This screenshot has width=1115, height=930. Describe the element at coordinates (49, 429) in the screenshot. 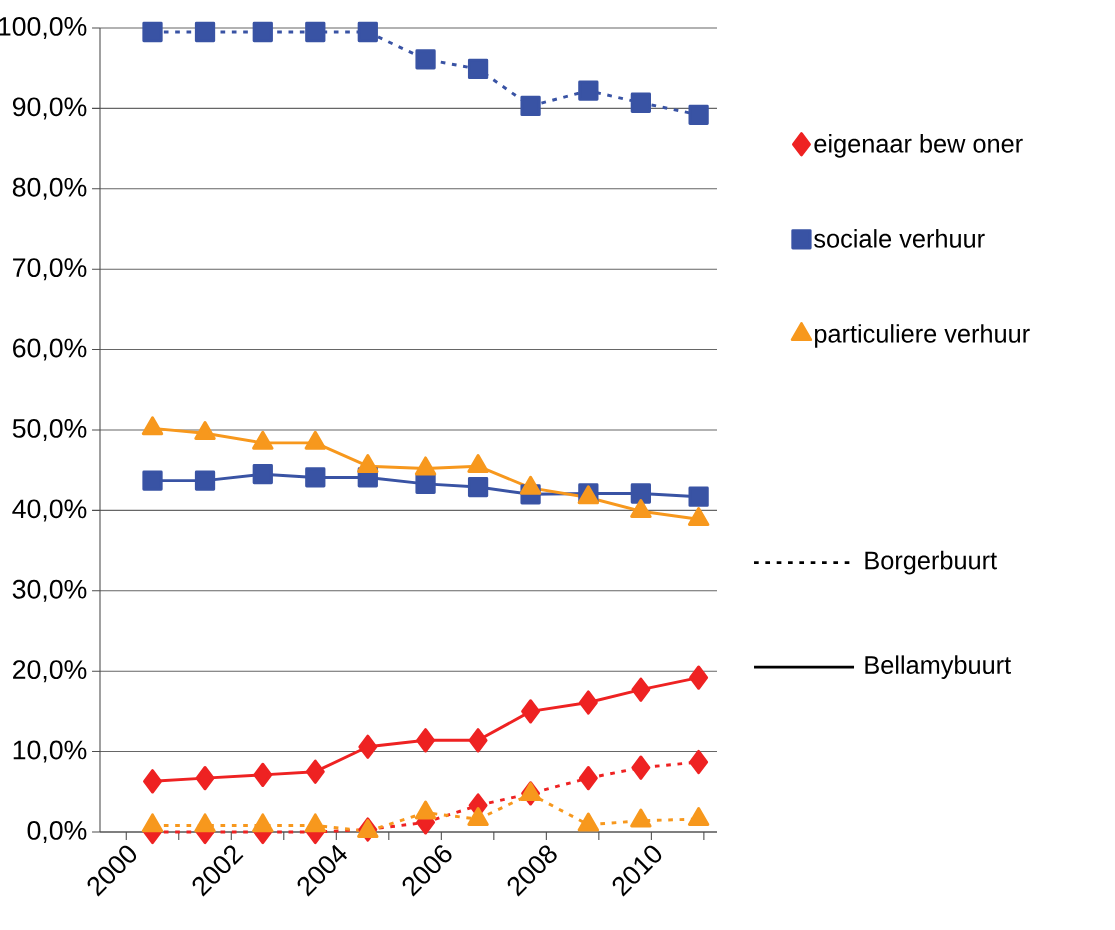

I see `y-tick-label: 50,0%` at that location.